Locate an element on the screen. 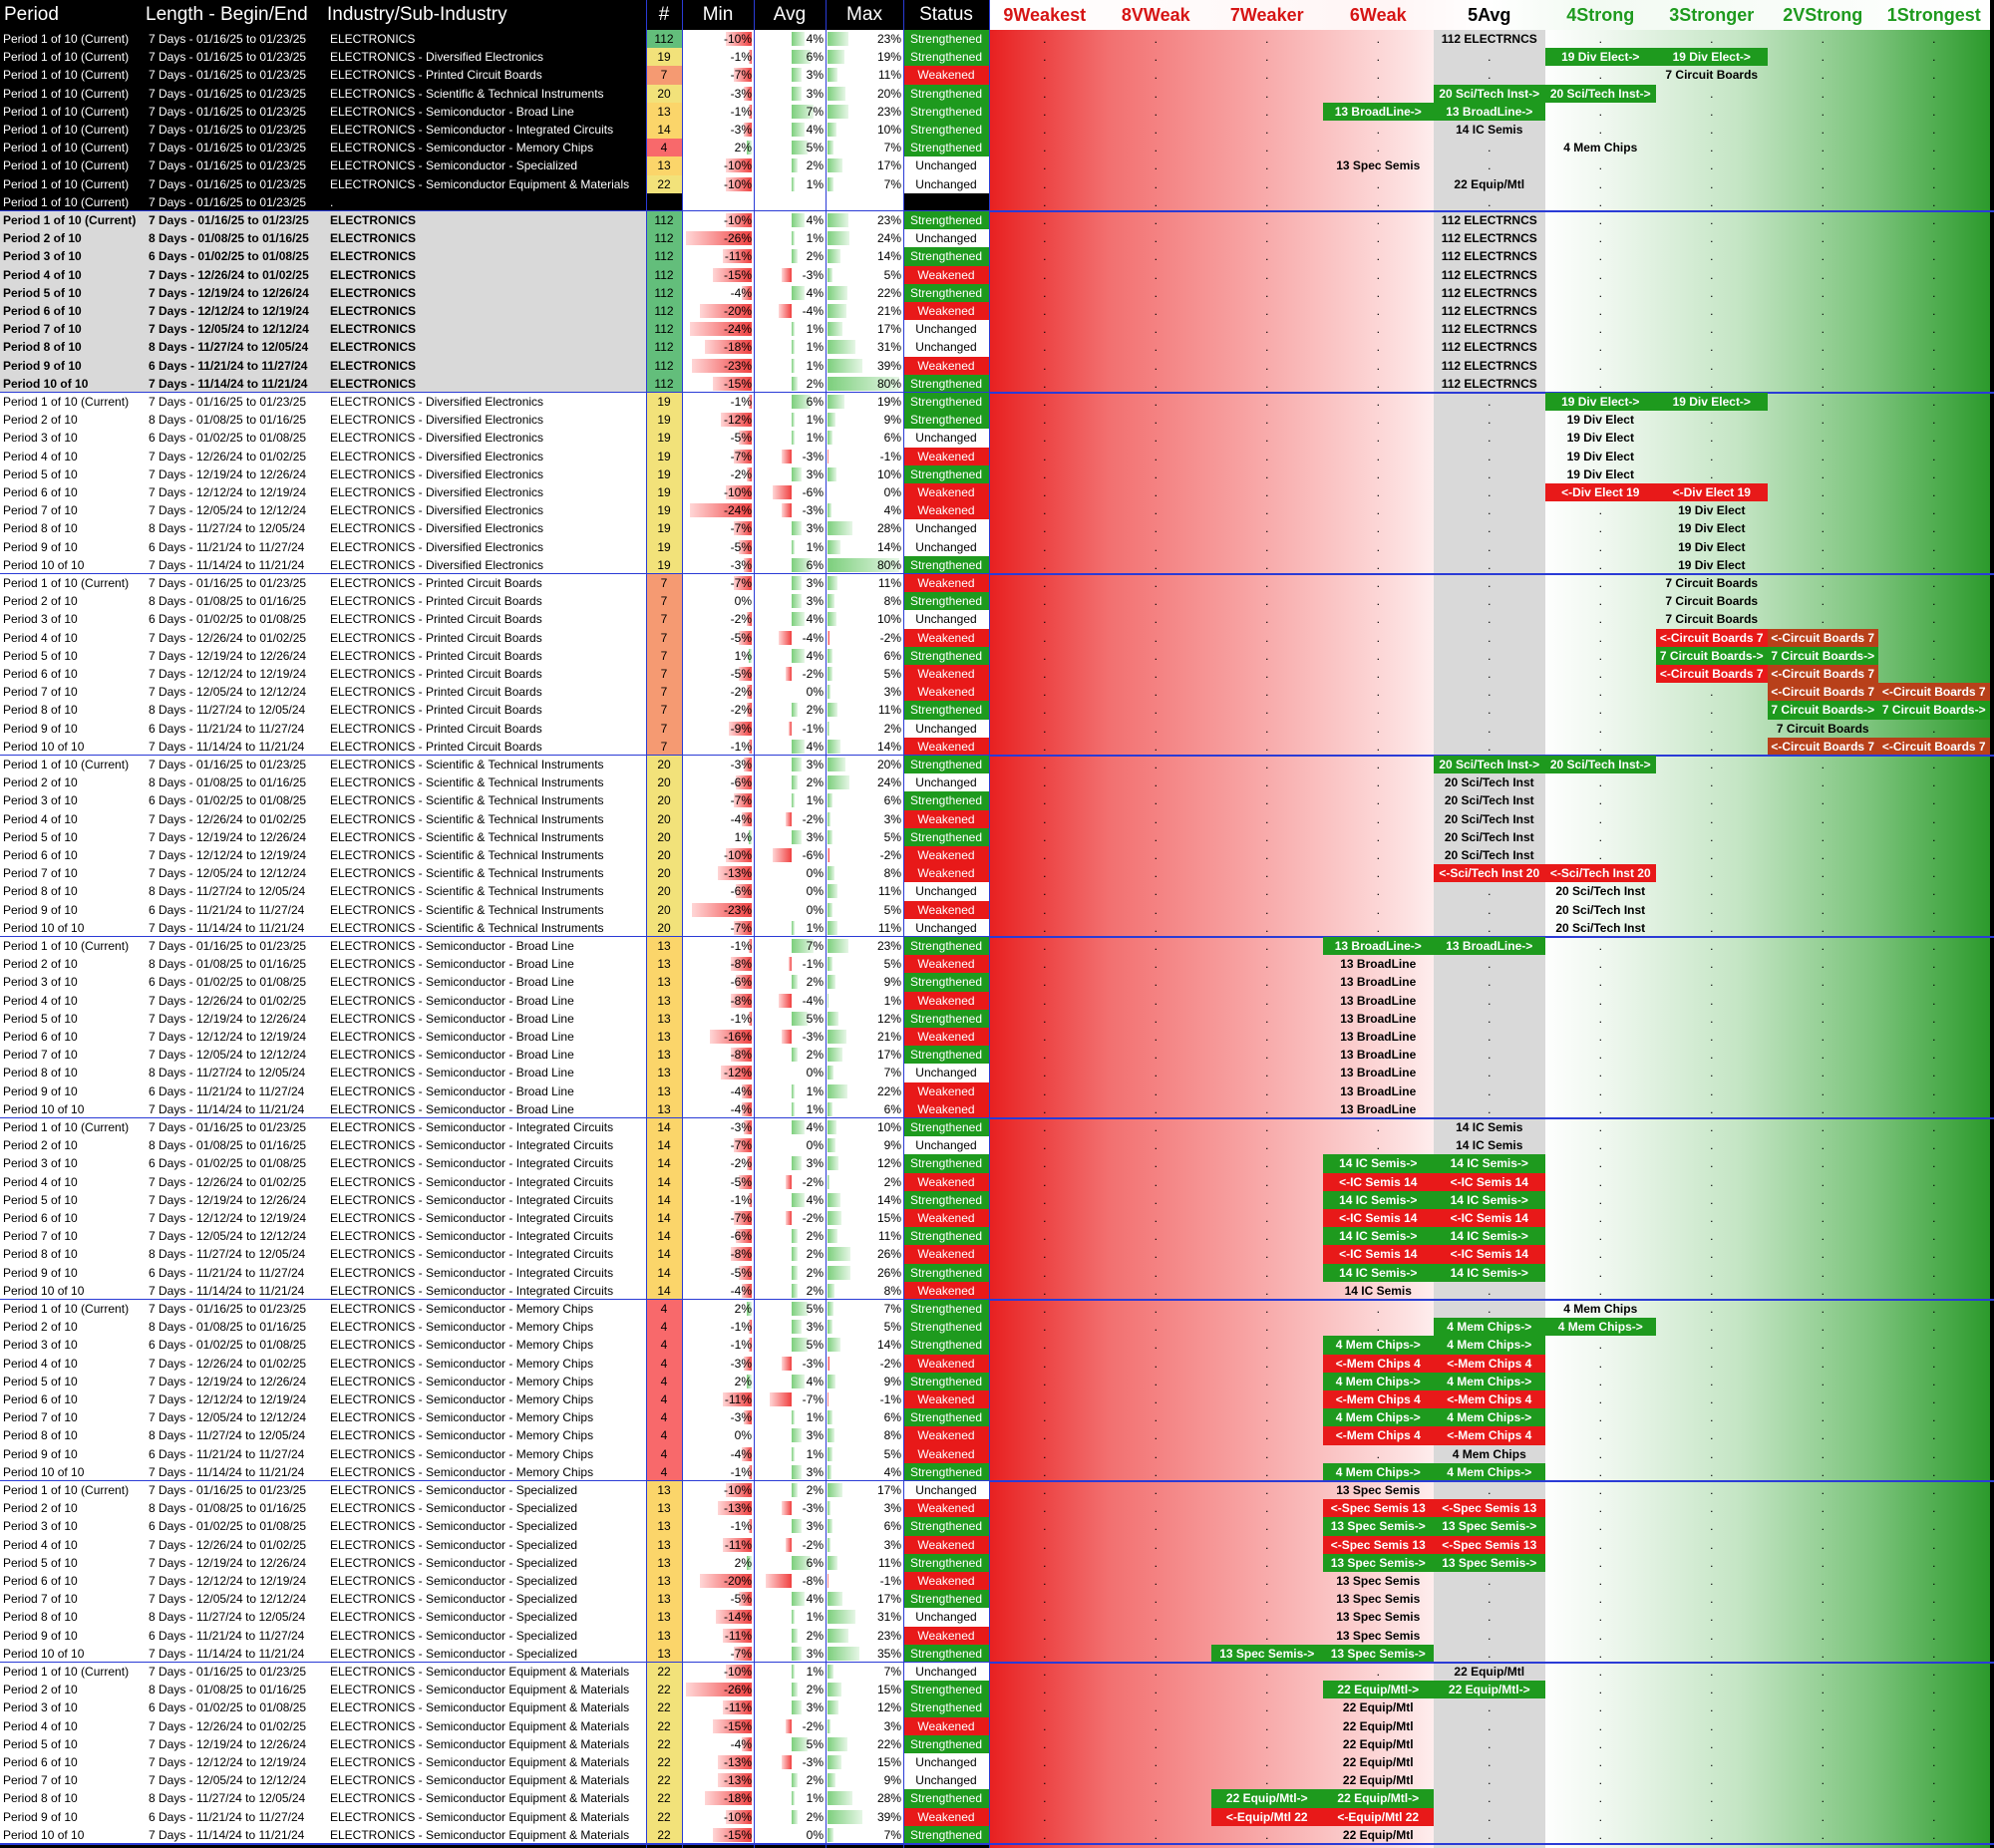  header-period: Period is located at coordinates (31, 15).